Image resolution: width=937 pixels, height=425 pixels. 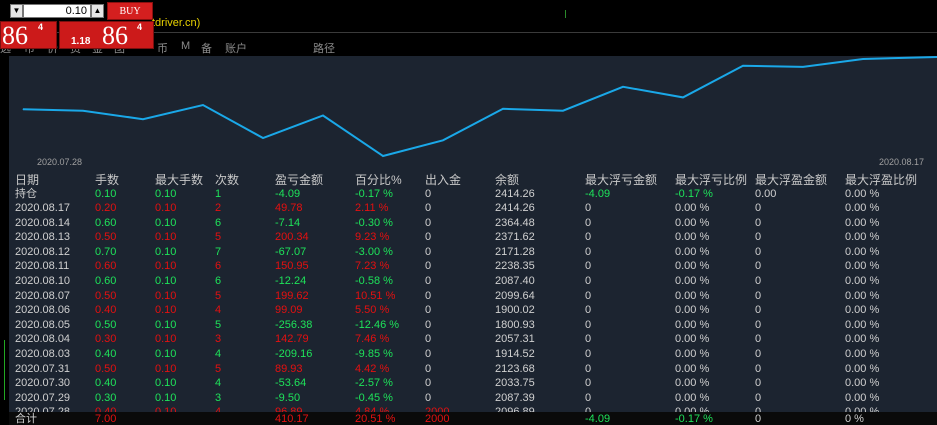 What do you see at coordinates (57, 11) in the screenshot?
I see `volume-input: 0.10` at bounding box center [57, 11].